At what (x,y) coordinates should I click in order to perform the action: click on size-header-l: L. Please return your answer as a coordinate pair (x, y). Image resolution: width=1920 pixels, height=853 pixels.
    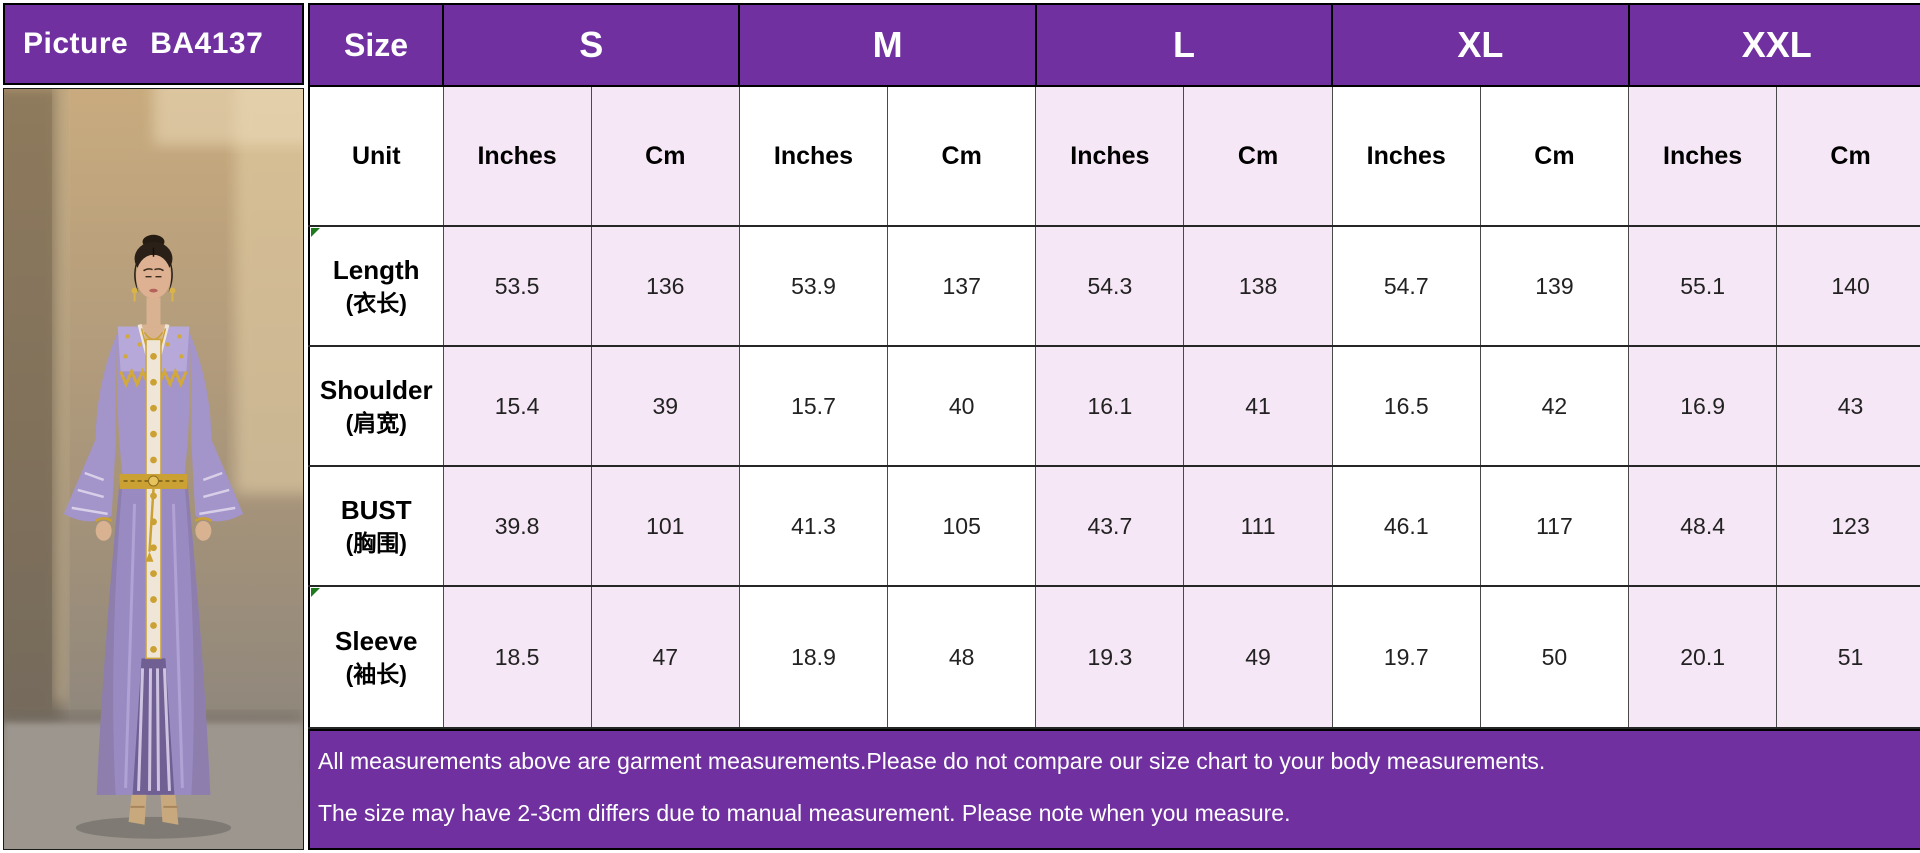
    Looking at the image, I should click on (1184, 45).